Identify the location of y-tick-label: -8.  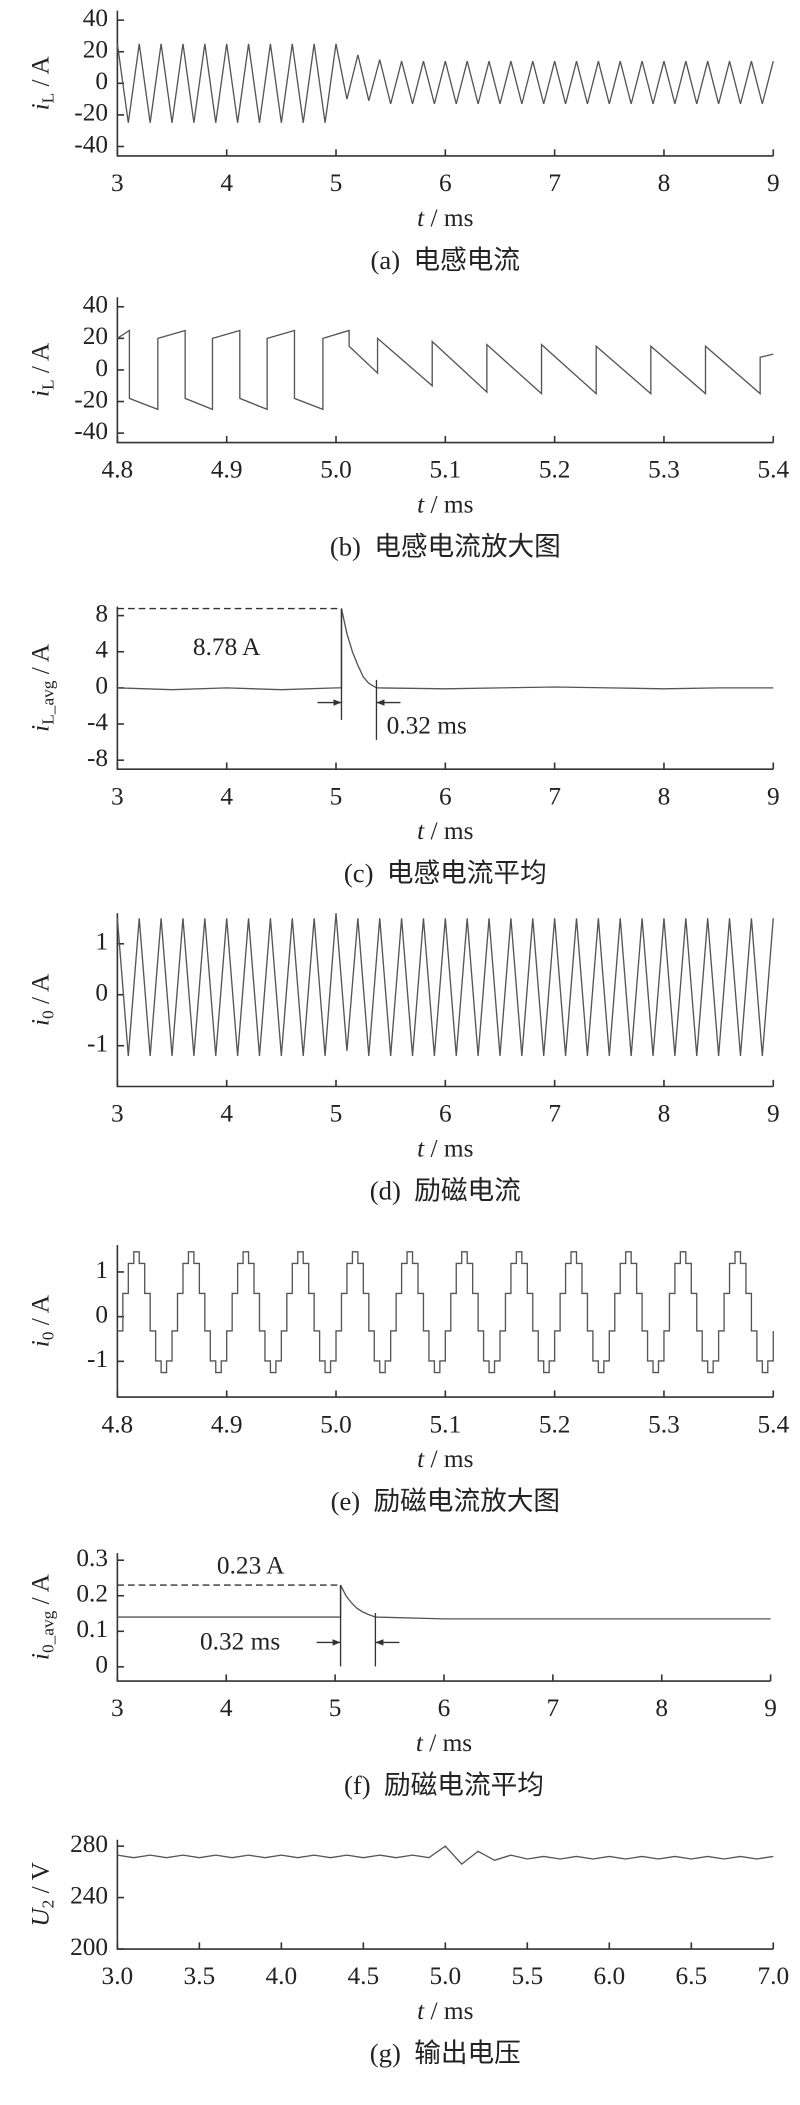
(97, 758).